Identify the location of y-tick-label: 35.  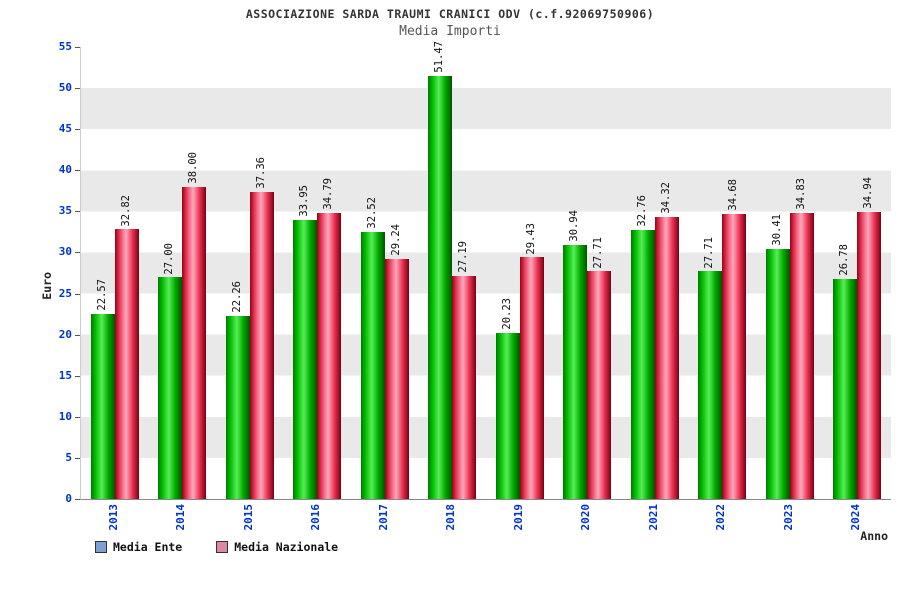
(65, 211).